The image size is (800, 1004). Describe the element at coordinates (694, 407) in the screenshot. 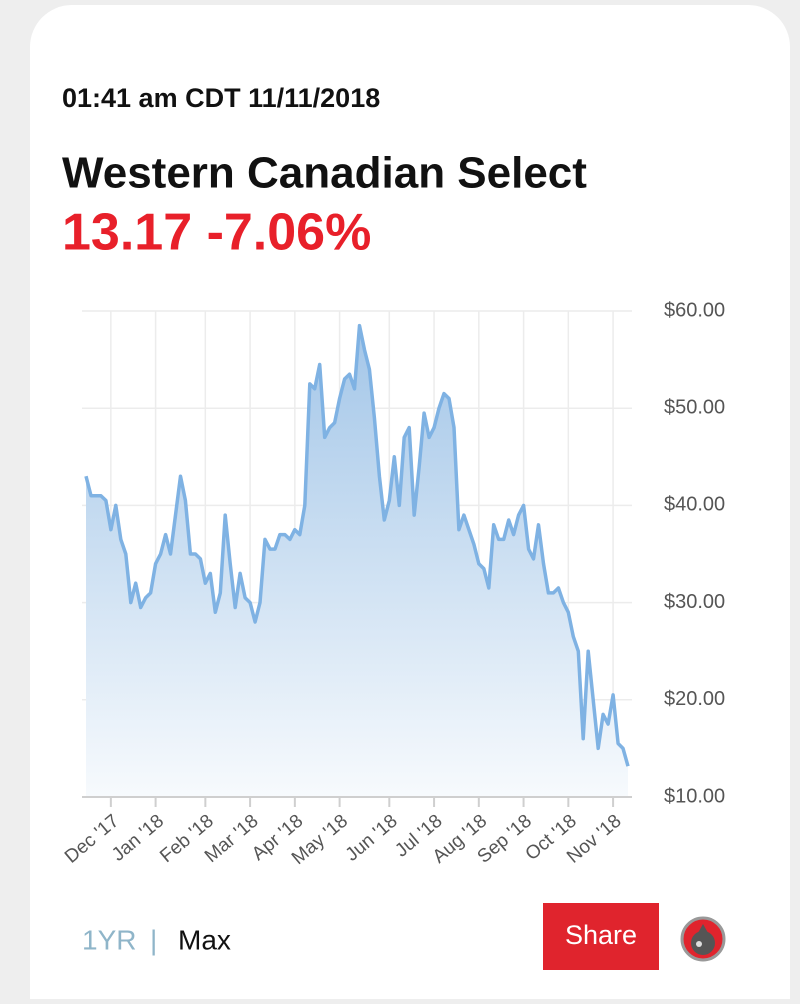

I see `y-tick-label: $50.00` at that location.